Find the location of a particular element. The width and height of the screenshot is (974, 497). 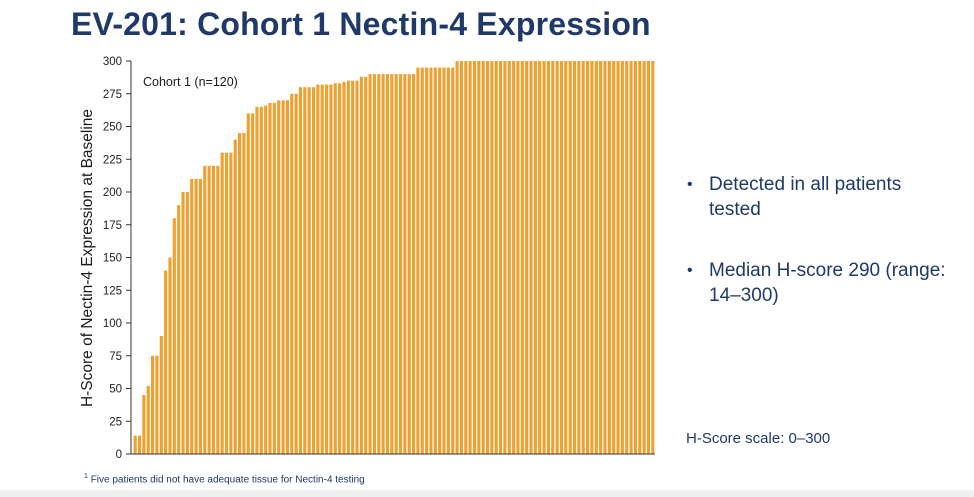

y-tick-label: 300 is located at coordinates (112, 62).